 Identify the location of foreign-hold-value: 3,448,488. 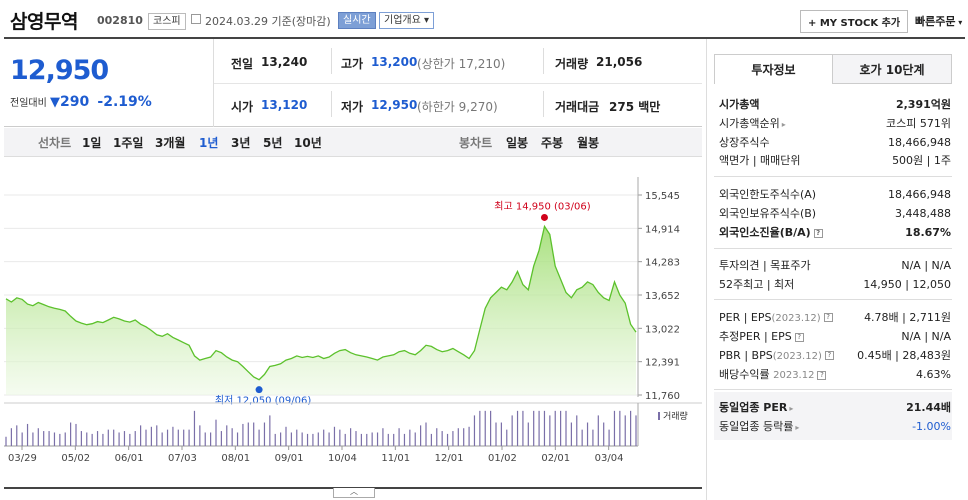
(923, 213).